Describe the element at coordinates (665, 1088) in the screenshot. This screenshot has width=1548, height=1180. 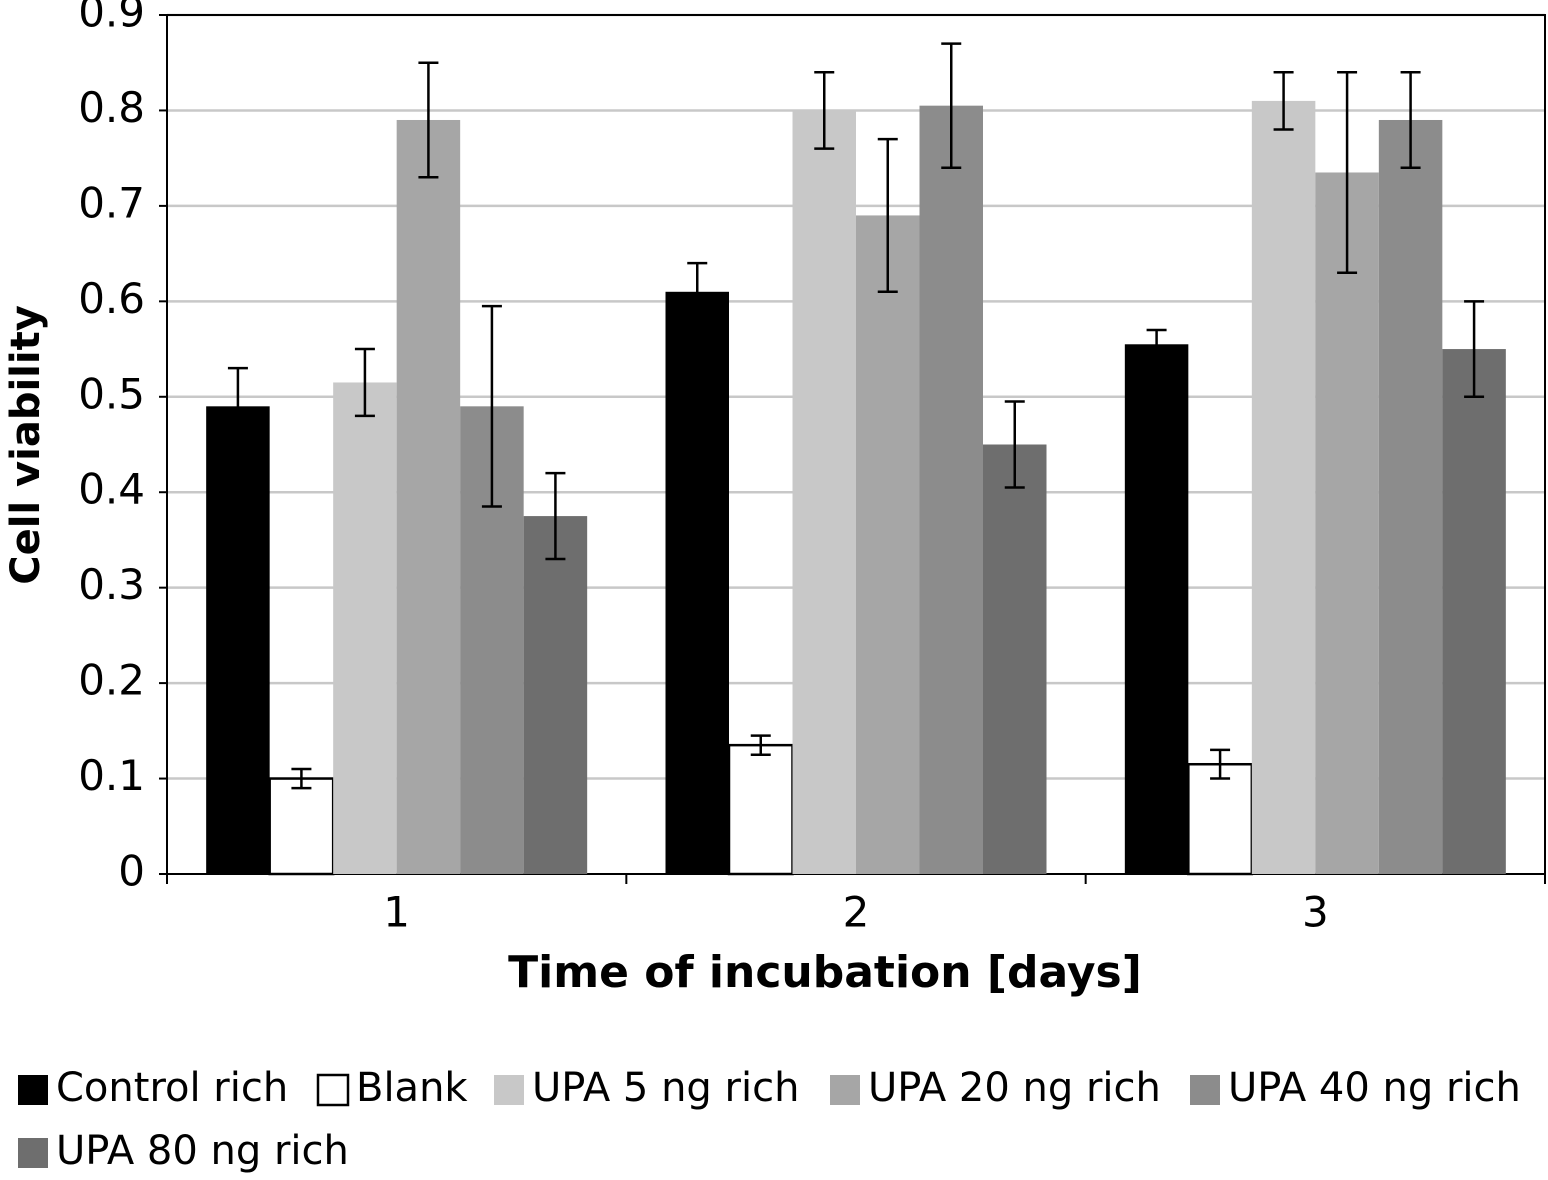
I see `legend-label: UPA 5 ng rich` at that location.